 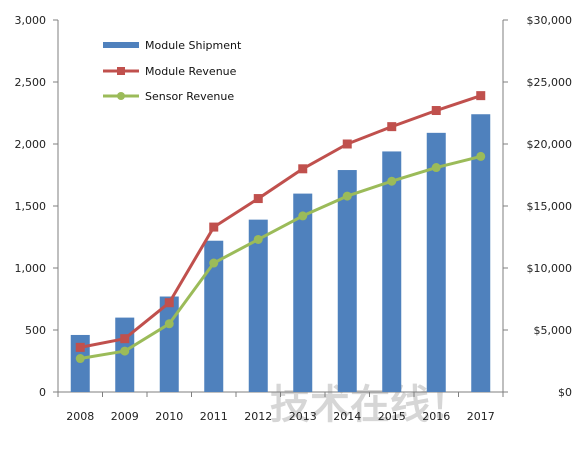 I want to click on y-left-tick-label: 0, so click(x=42, y=392).